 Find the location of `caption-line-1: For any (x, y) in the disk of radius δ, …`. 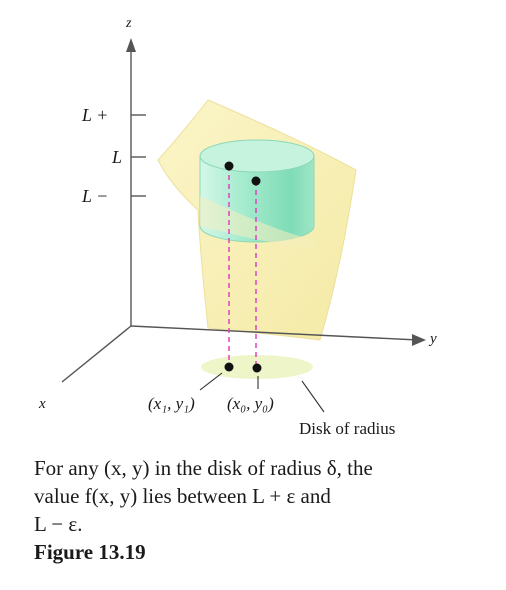

caption-line-1: For any (x, y) in the disk of radius δ, … is located at coordinates (203, 468).